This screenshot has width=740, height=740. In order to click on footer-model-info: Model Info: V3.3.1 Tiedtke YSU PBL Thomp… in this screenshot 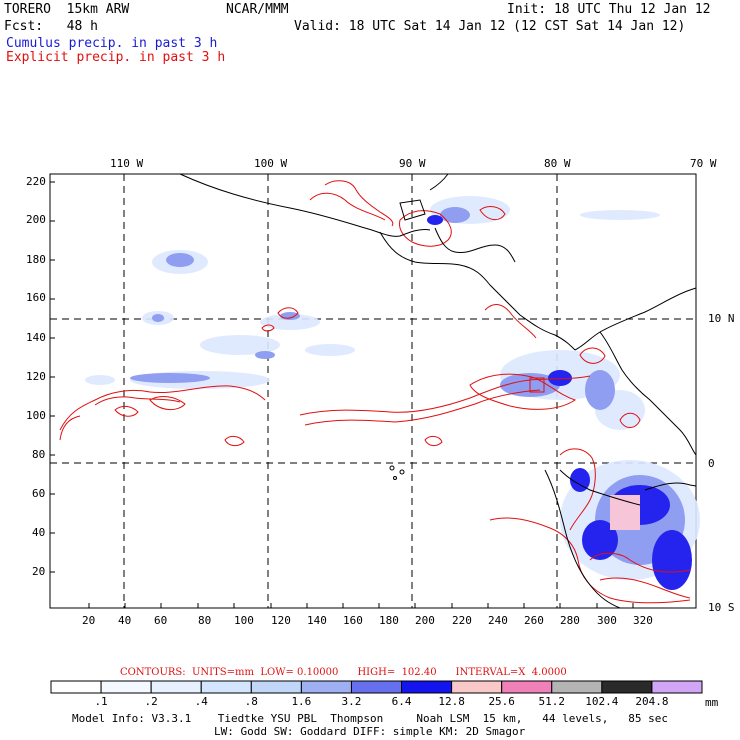, I will do `click(370, 718)`.